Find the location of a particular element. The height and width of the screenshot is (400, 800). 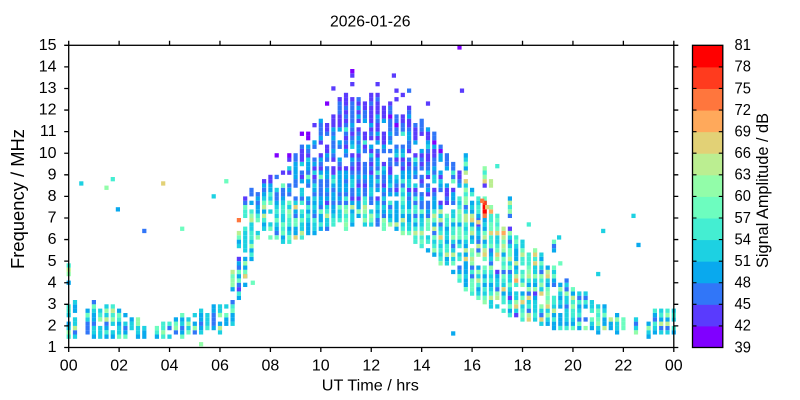

svg-text: 2 is located at coordinates (52, 326).